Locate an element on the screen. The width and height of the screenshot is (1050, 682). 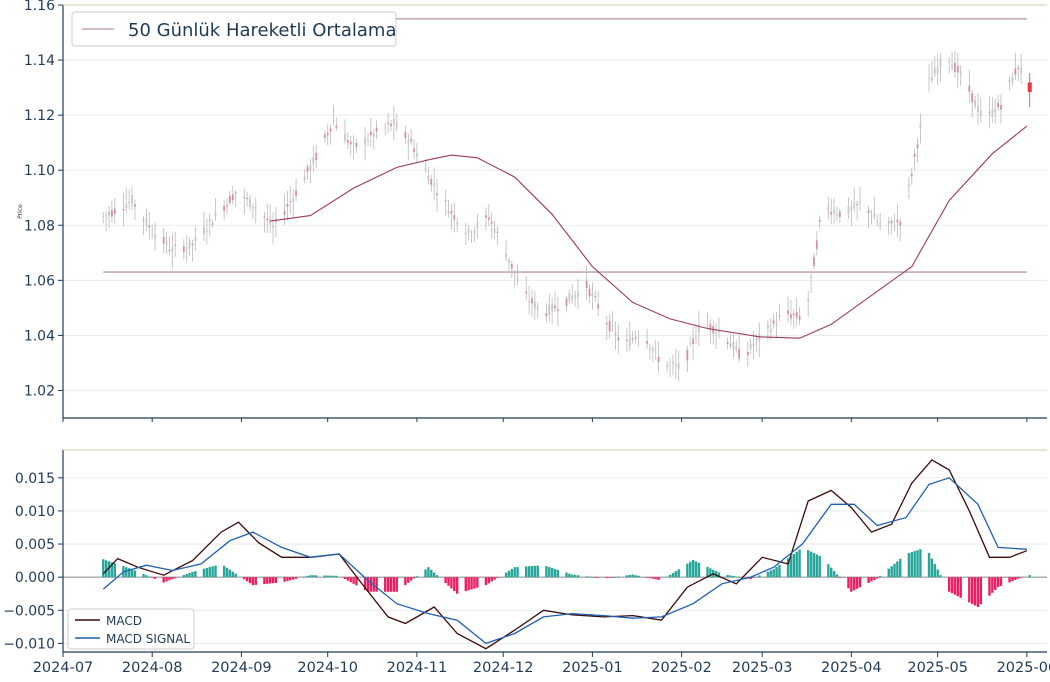
macd-signal-legend-label: MACD SIGNAL is located at coordinates (148, 639).